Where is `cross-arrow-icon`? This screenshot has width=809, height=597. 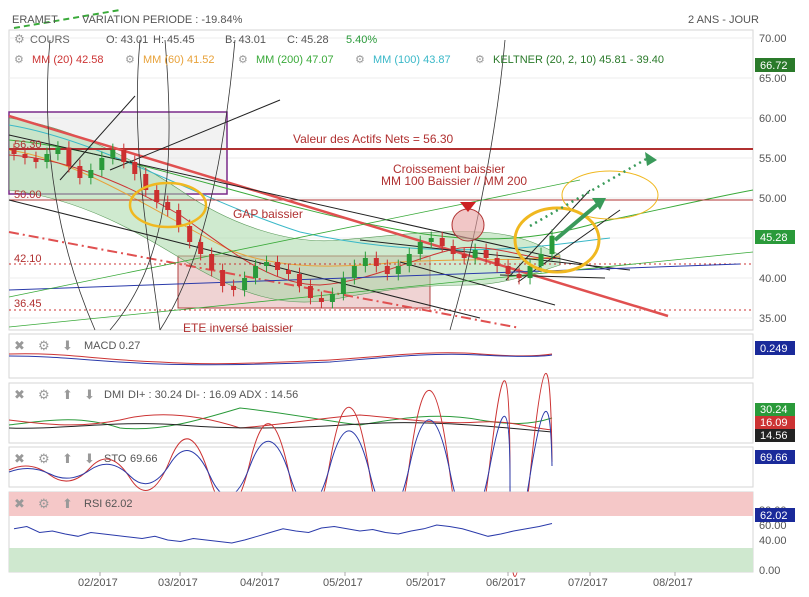 cross-arrow-icon is located at coordinates (468, 207).